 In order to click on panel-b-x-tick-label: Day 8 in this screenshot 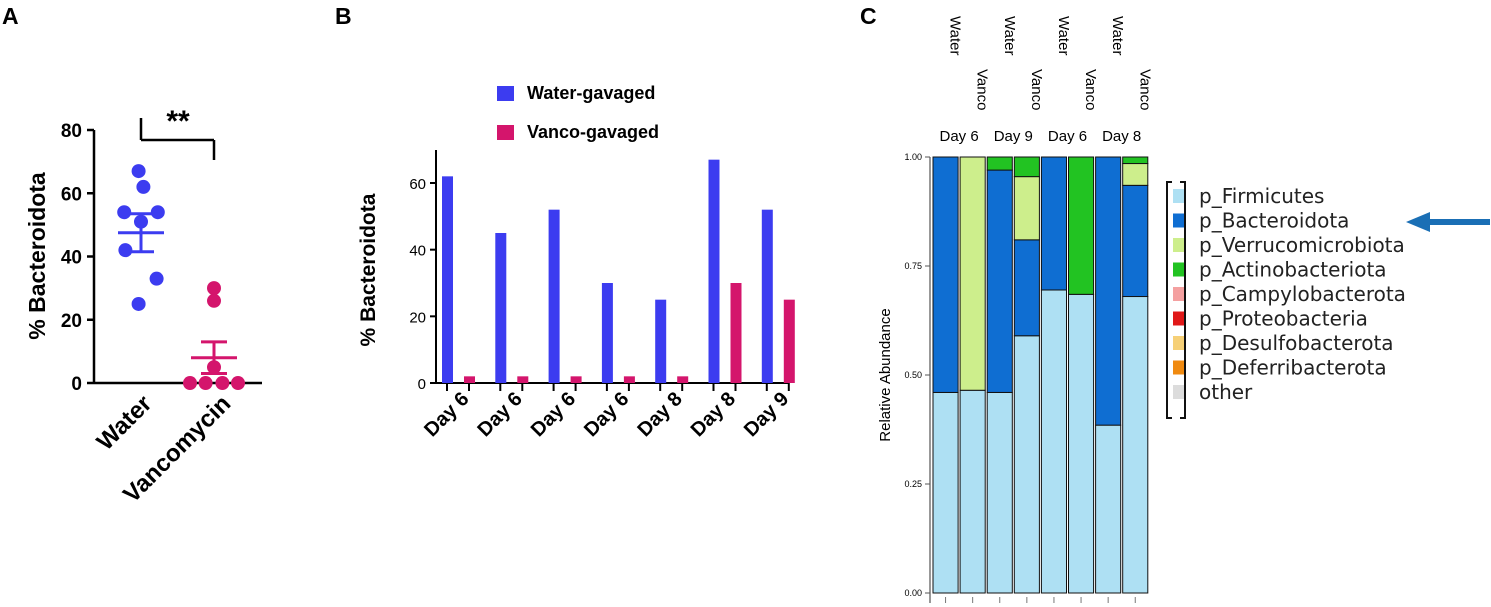, I will do `click(659, 414)`.